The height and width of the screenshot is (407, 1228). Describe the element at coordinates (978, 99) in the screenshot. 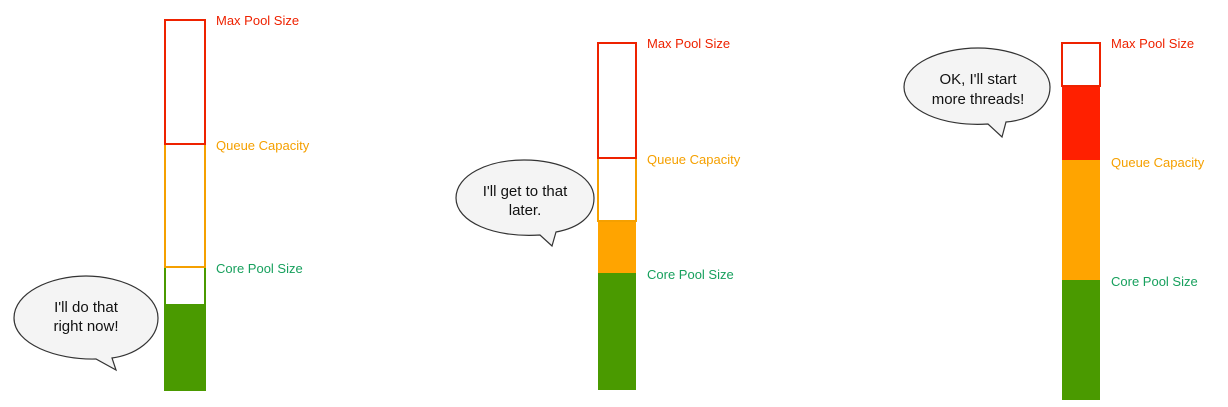

I see `bubble-line-2: more threads!` at that location.